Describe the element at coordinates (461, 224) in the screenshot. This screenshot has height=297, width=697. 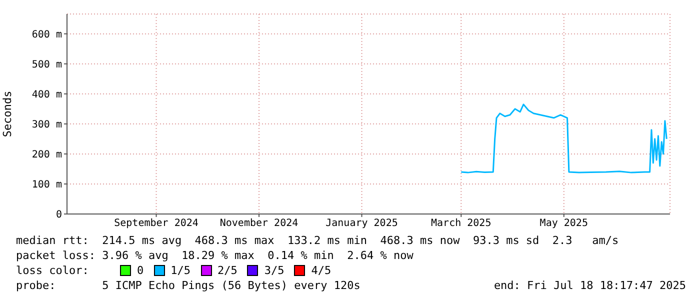
I see `x-tick-label: March 2025` at that location.